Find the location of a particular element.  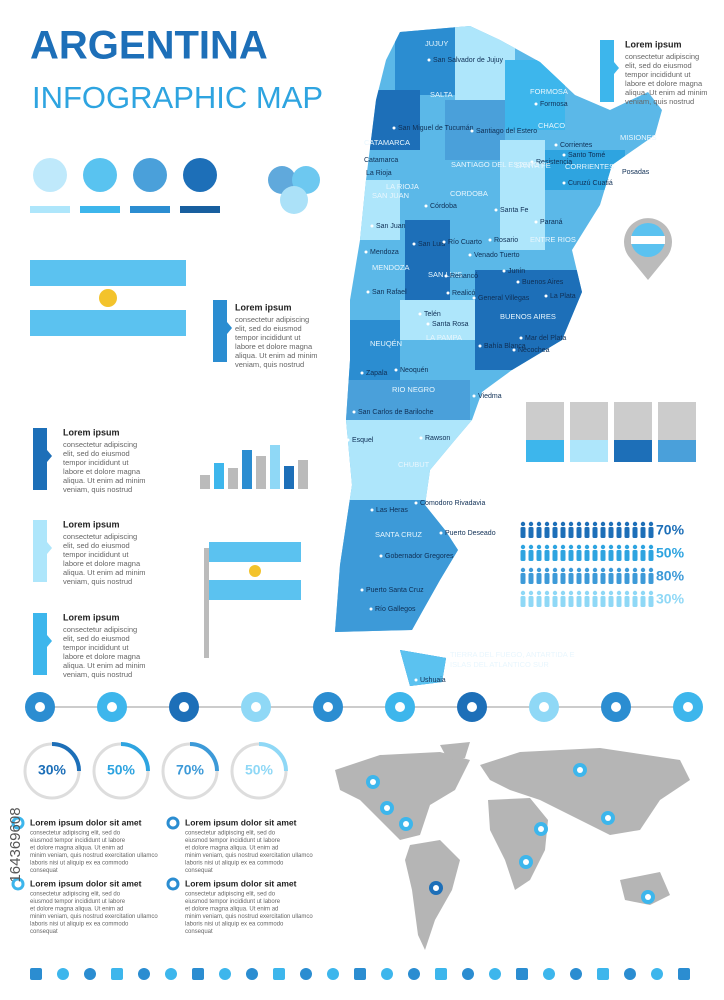

city-label: Mar del Plata is located at coordinates (545, 338).